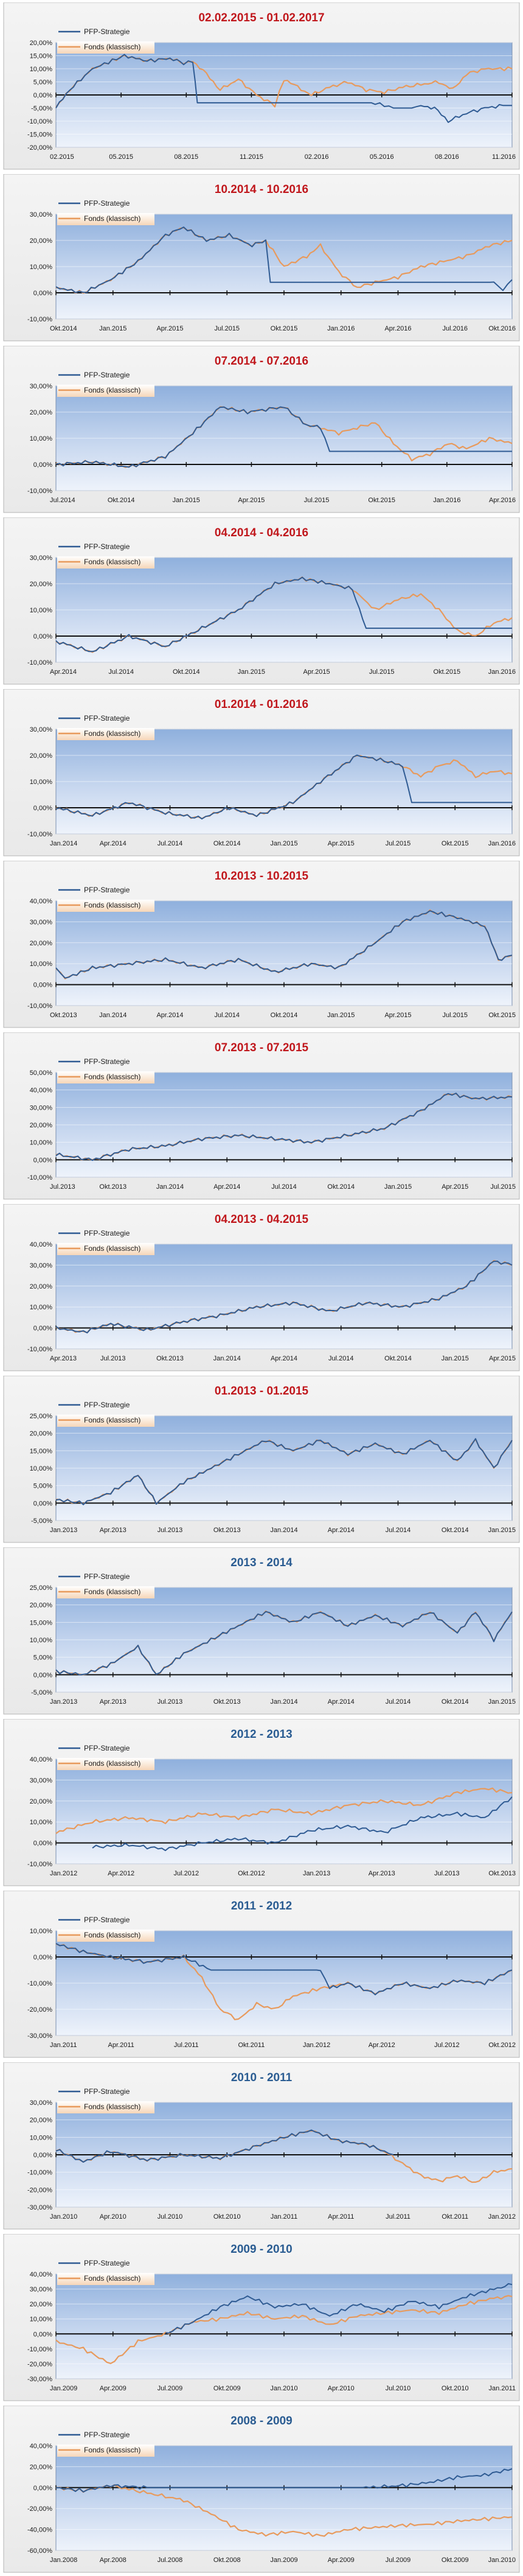  I want to click on x-tick-label: 08.2016, so click(447, 157).